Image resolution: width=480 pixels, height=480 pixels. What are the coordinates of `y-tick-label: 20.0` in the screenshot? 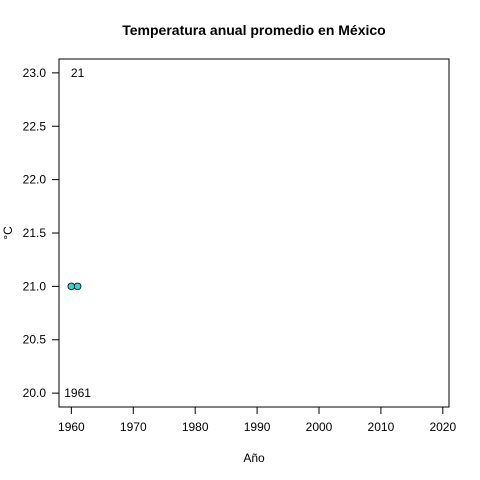 It's located at (35, 393).